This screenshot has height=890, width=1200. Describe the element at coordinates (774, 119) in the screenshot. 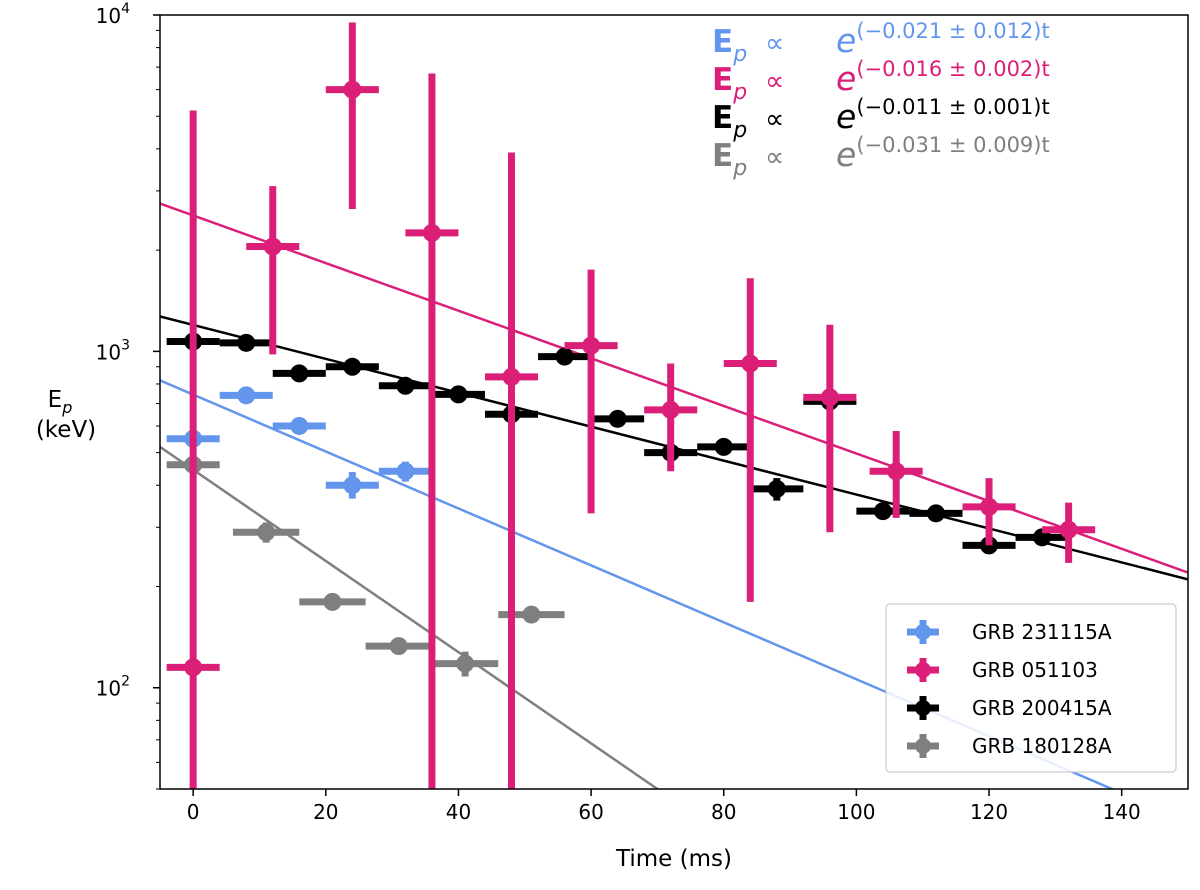

I see `fit-equation-prop-2: ∝` at that location.